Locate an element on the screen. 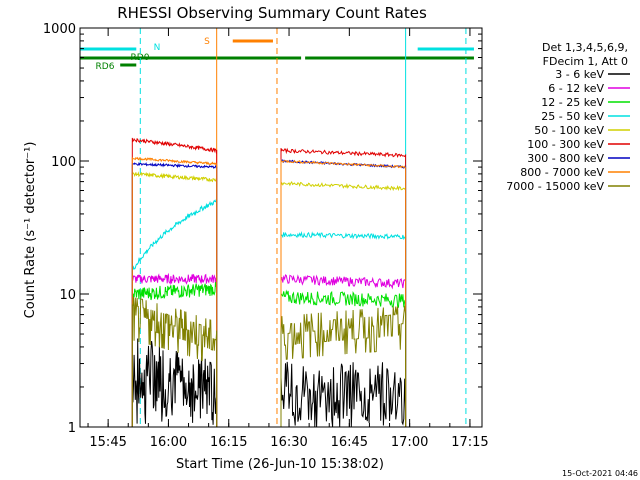  x-tick-label: 16:15 is located at coordinates (228, 442).